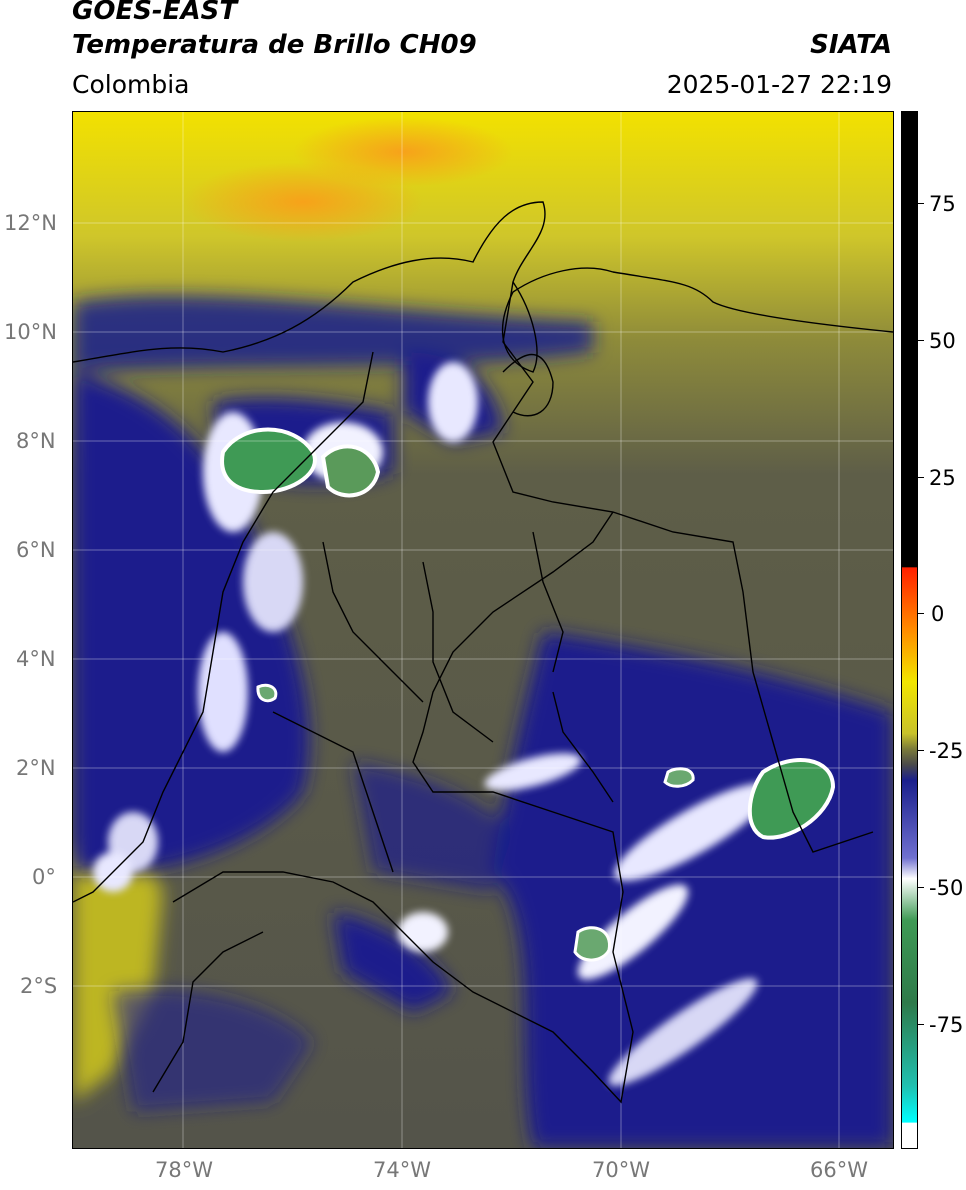 This screenshot has height=1190, width=966. I want to click on lon-label: 78°W, so click(184, 1170).